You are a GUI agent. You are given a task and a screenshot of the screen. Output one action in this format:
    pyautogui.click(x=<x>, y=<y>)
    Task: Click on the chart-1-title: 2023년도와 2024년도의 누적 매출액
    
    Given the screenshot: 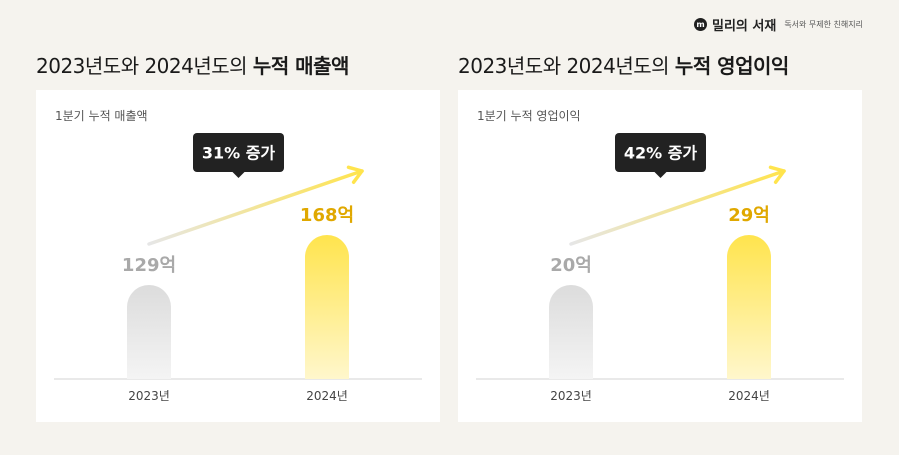 What is the action you would take?
    pyautogui.click(x=192, y=64)
    